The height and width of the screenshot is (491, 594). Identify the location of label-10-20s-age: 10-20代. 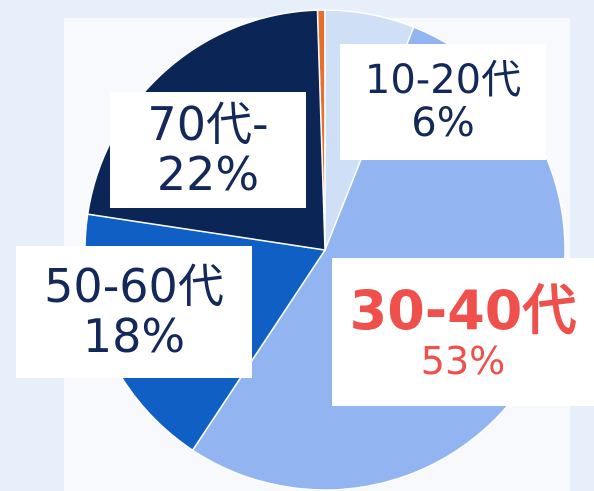
(443, 79).